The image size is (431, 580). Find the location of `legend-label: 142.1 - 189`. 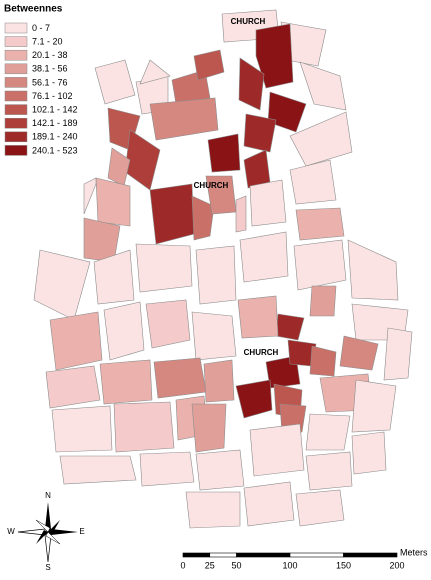

legend-label: 142.1 - 189 is located at coordinates (55, 123).